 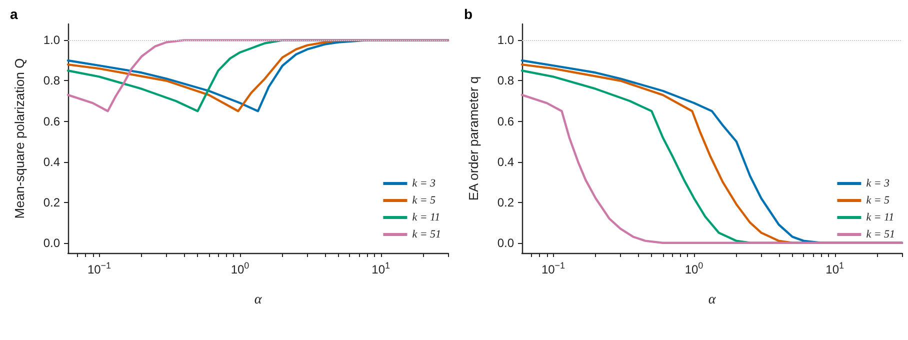 What do you see at coordinates (19, 138) in the screenshot?
I see `y-axis-title: Mean-square polarization Q` at bounding box center [19, 138].